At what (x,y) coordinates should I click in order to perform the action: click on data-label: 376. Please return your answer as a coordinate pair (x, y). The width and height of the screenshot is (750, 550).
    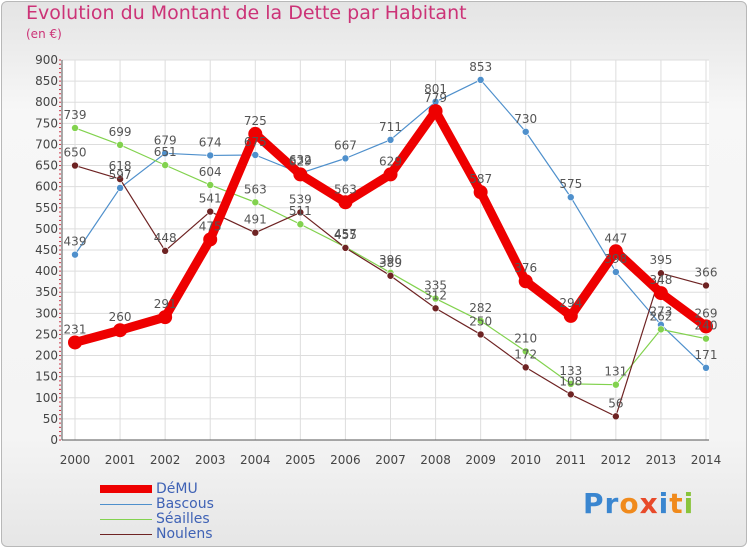
    Looking at the image, I should click on (525, 268).